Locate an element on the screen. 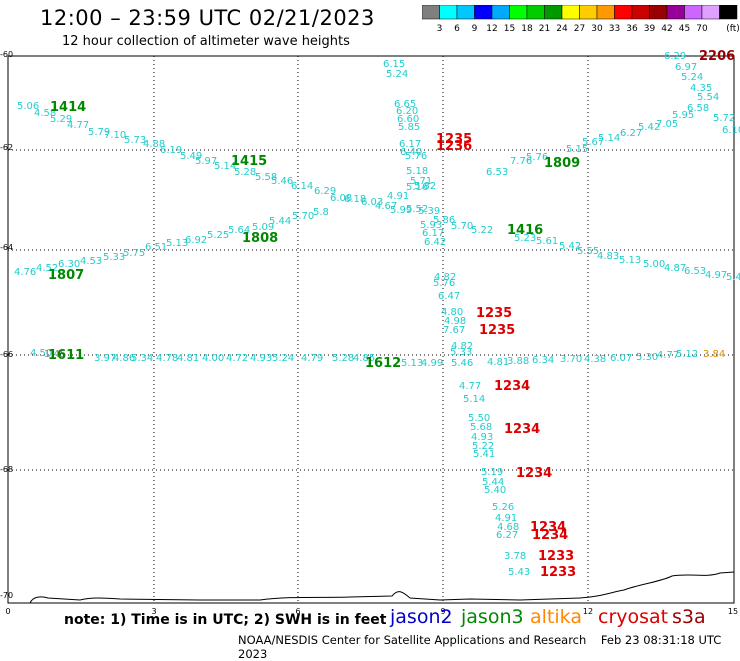 This screenshot has width=740, height=661. wave-height-value: 5.73 is located at coordinates (135, 140).